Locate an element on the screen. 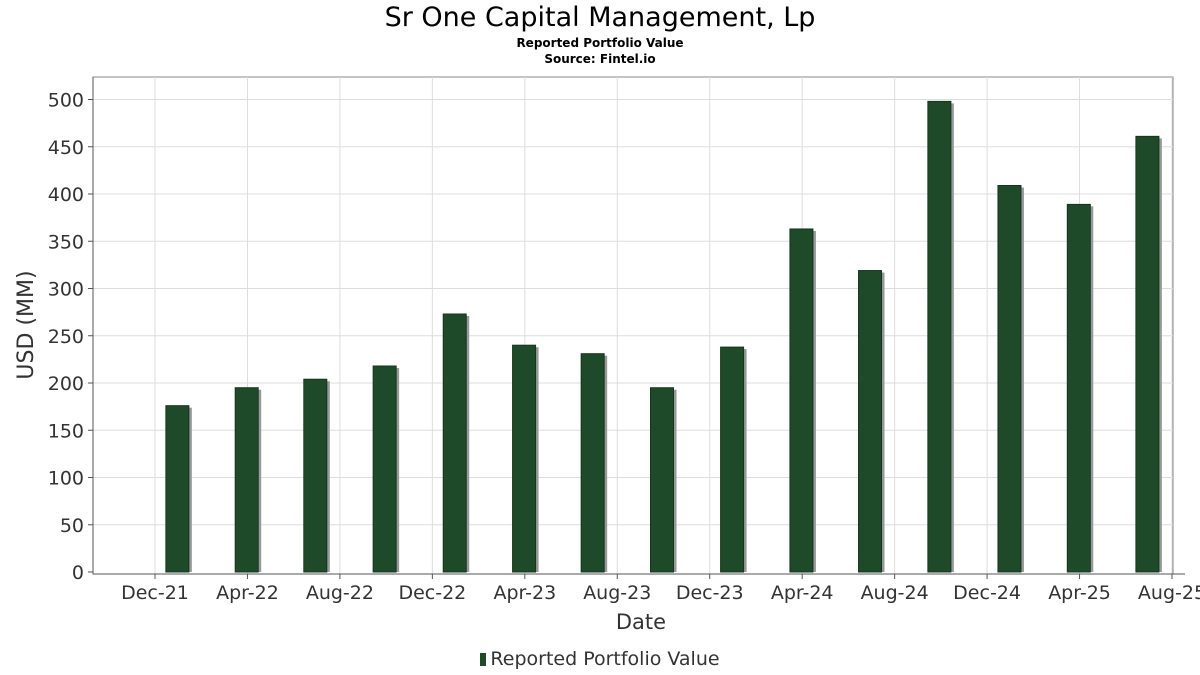  x-tick-label: Aug-22 is located at coordinates (340, 593).